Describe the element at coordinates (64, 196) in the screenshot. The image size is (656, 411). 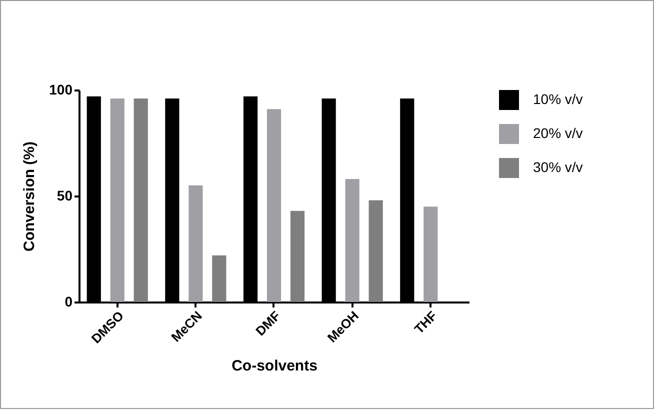
I see `y-tick-label: 50` at that location.